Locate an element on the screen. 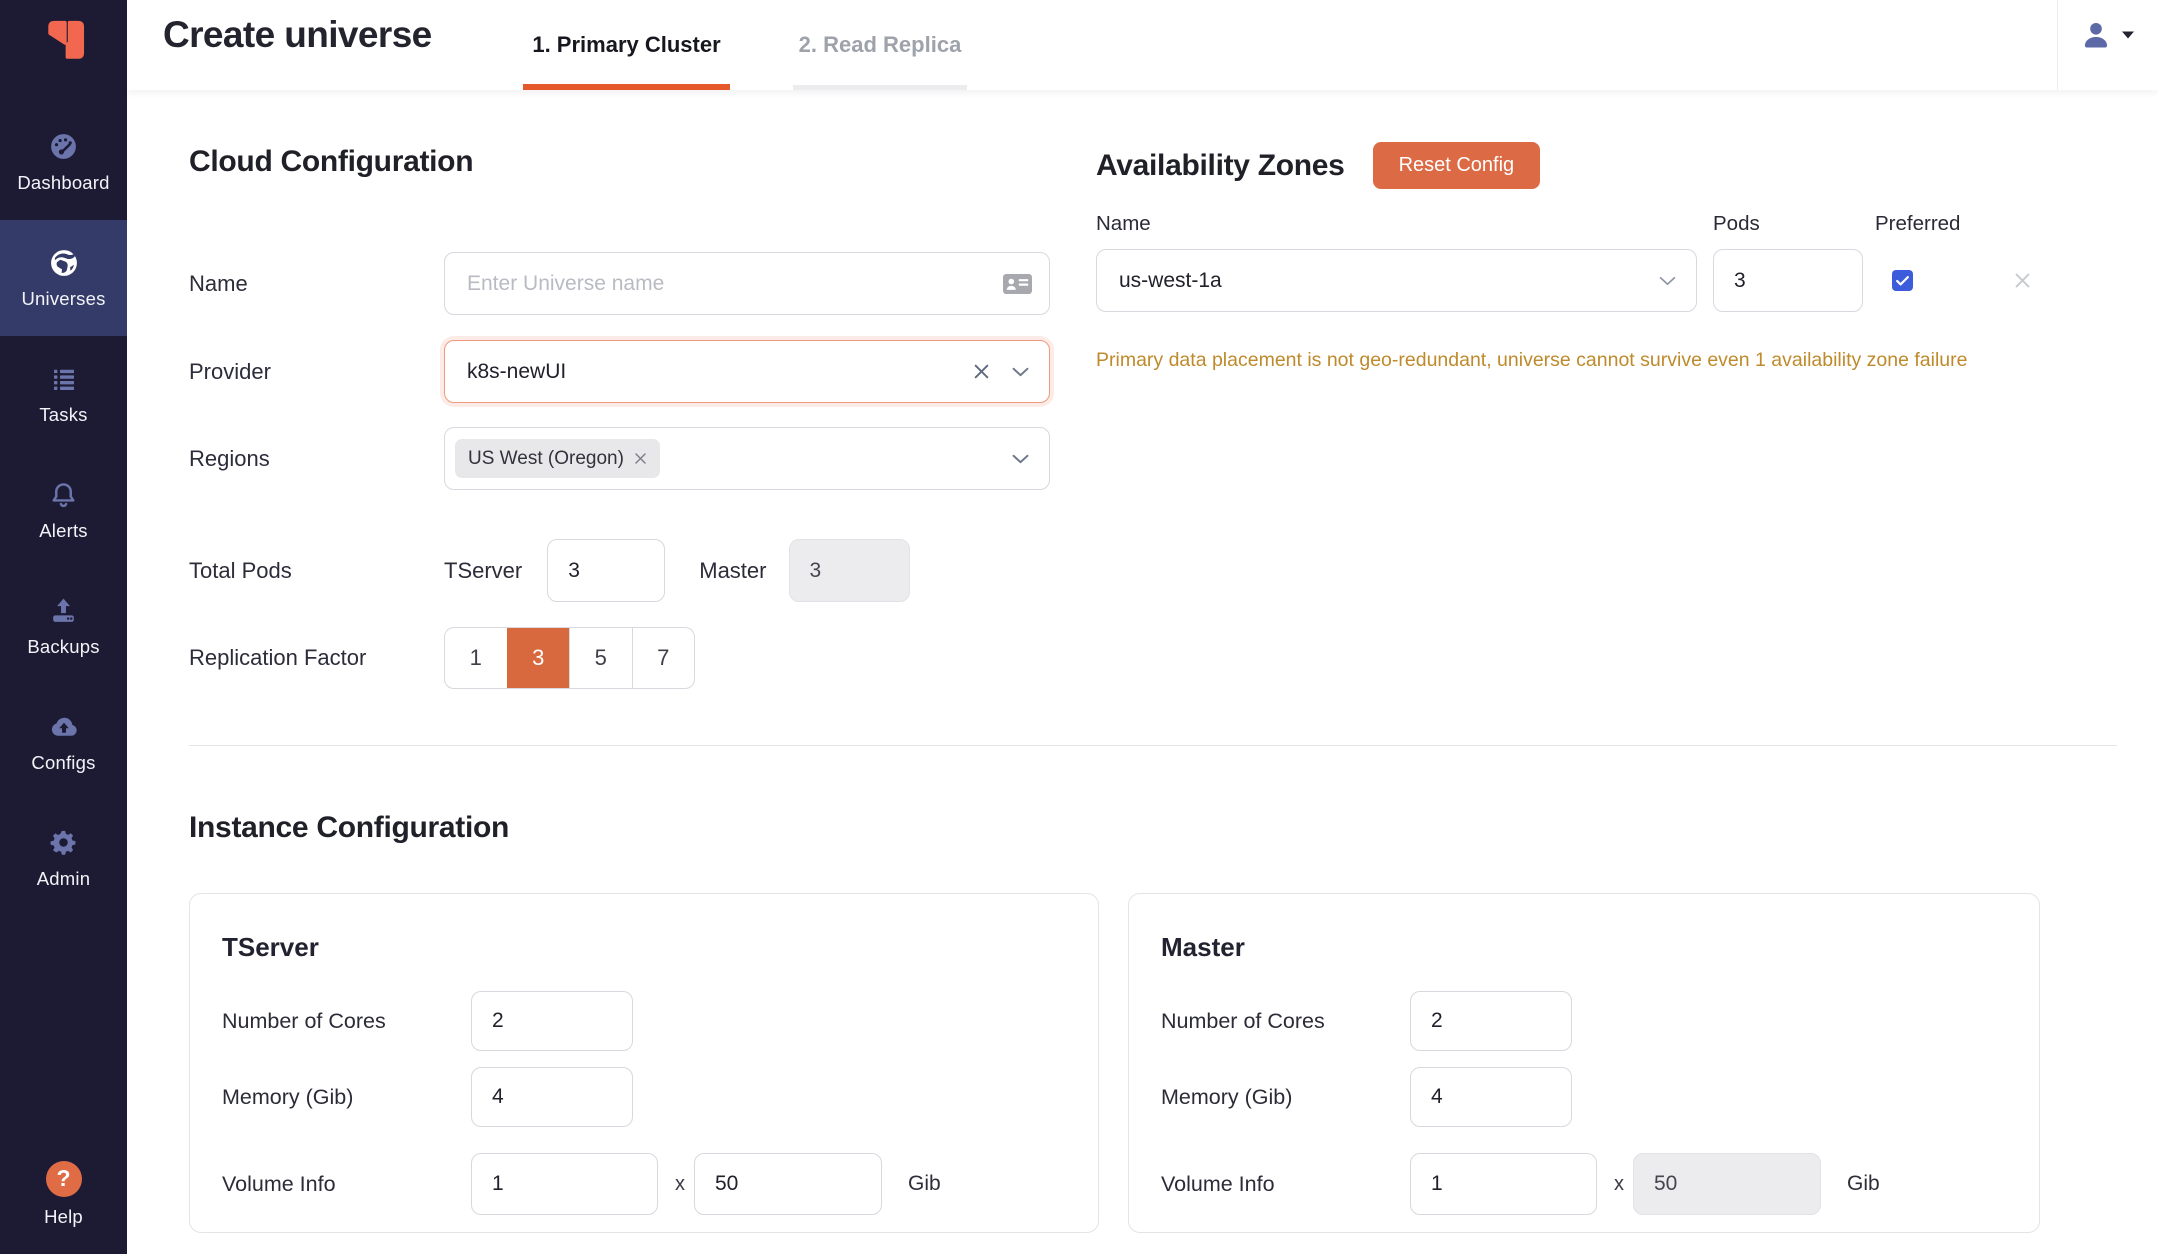 The image size is (2158, 1254). sidebar-item-label: Help is located at coordinates (63, 1216).